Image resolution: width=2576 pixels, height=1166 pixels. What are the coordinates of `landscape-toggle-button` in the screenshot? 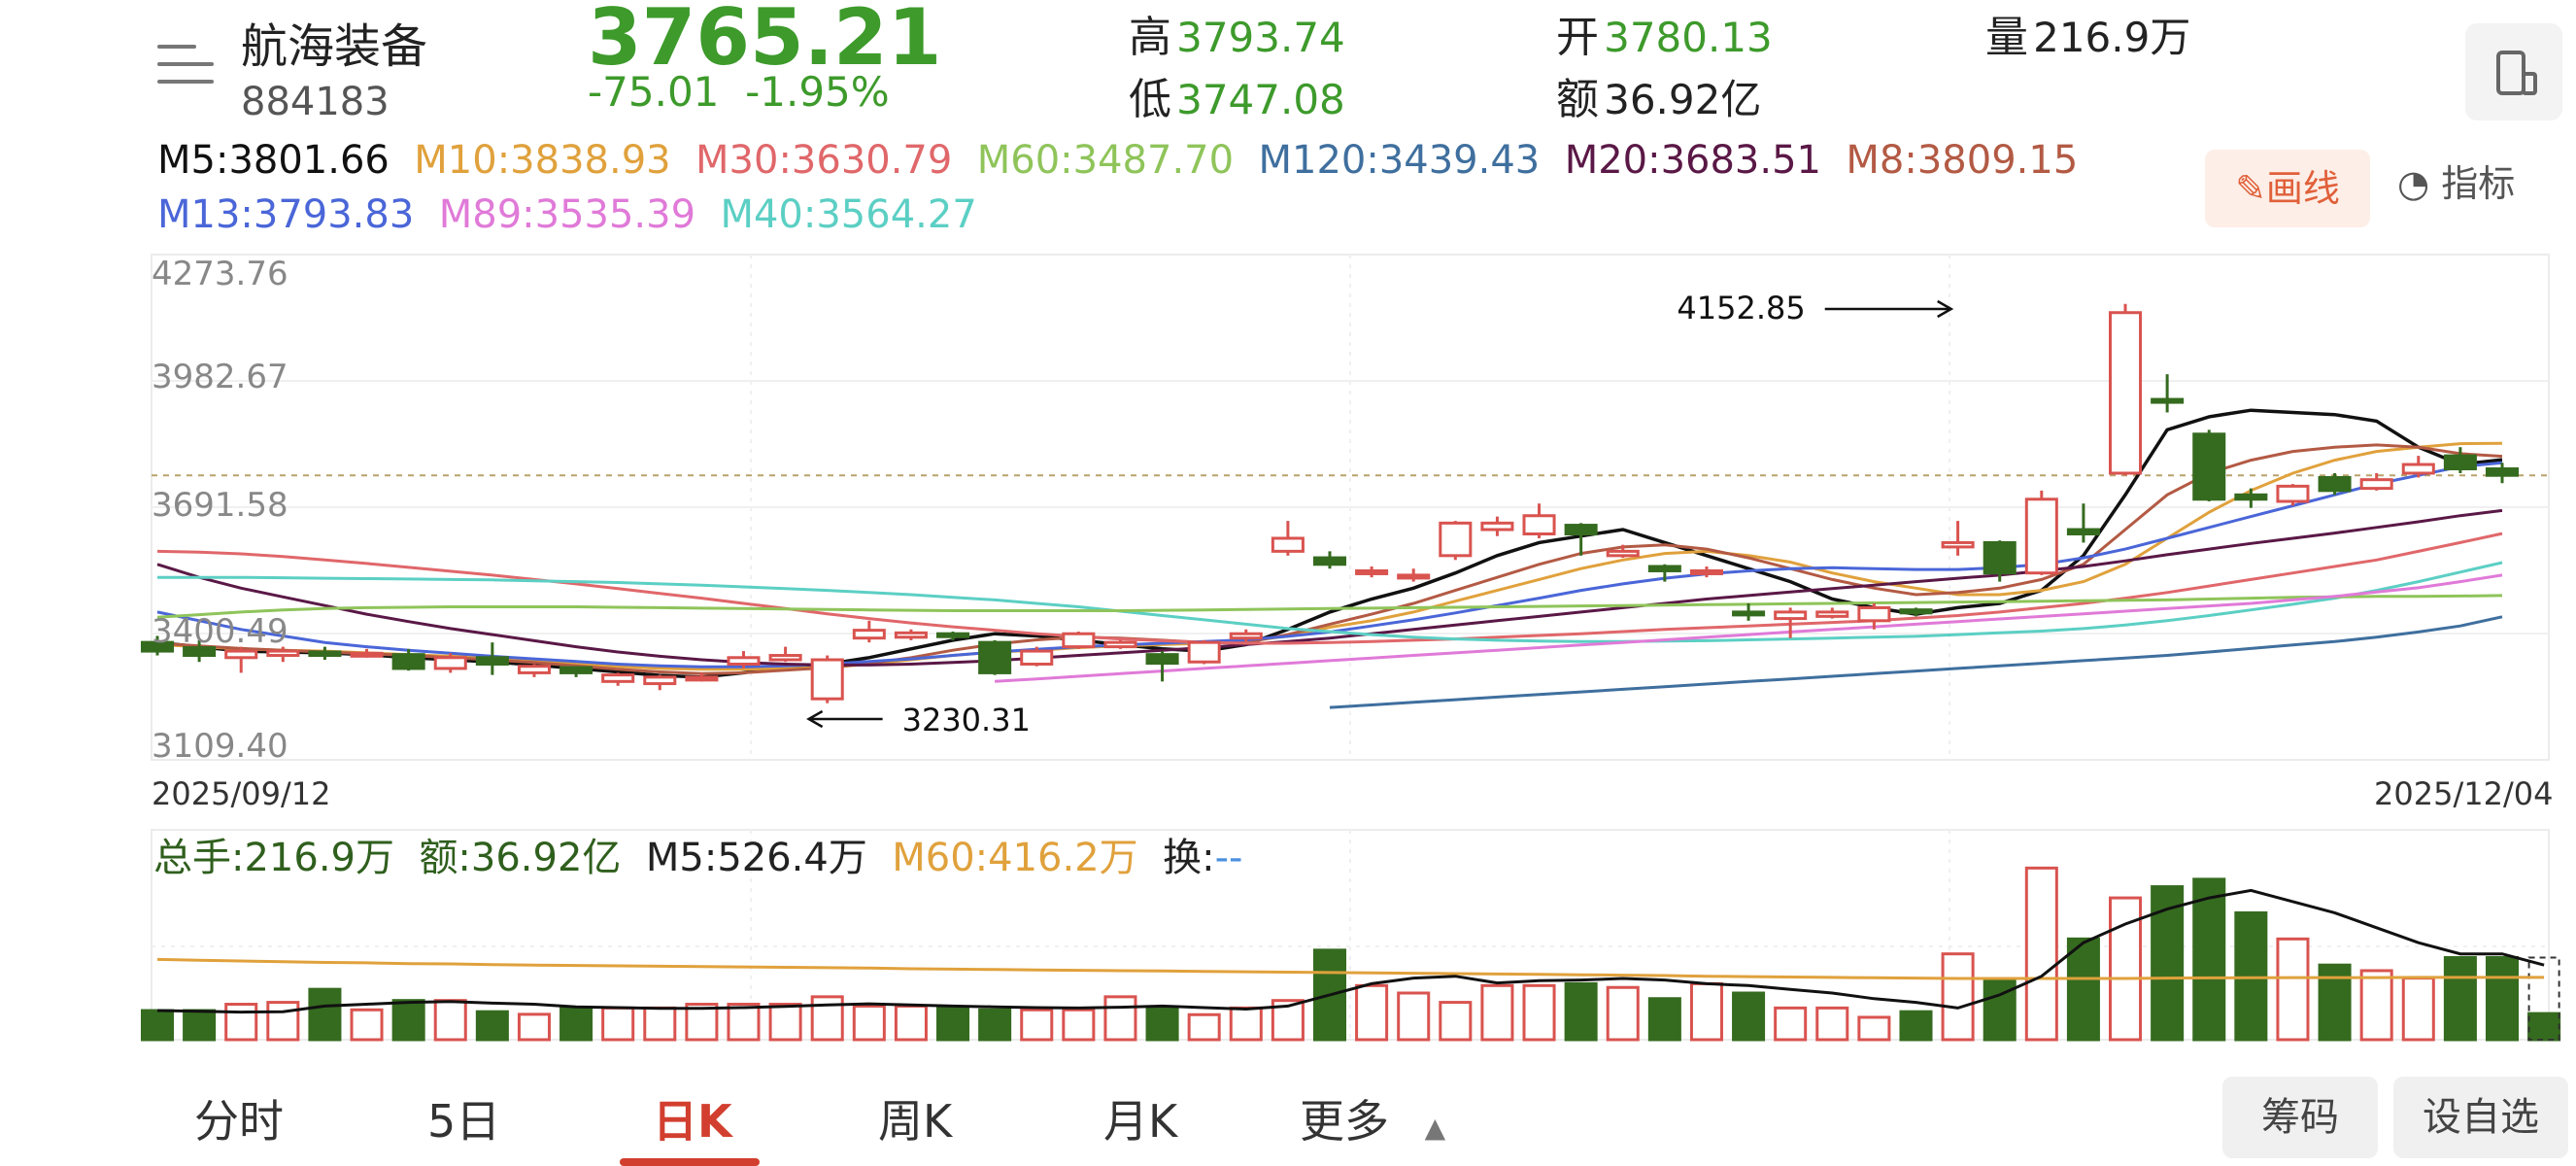 It's located at (2513, 71).